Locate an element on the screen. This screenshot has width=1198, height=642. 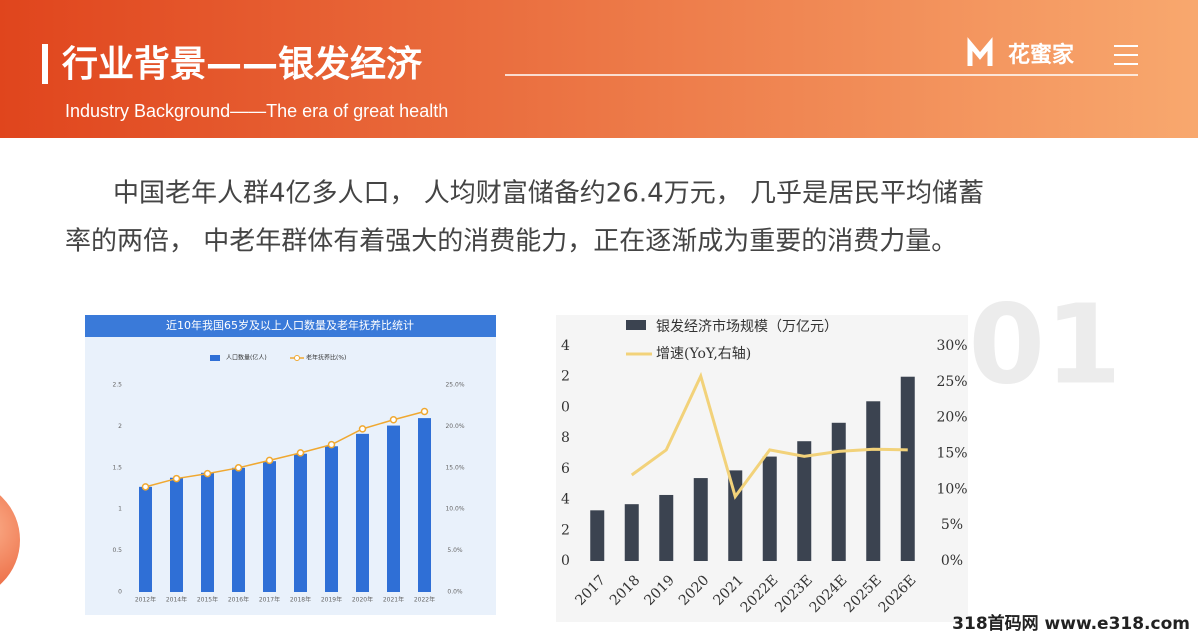
y2-tick-label: 10.0% is located at coordinates (454, 509).